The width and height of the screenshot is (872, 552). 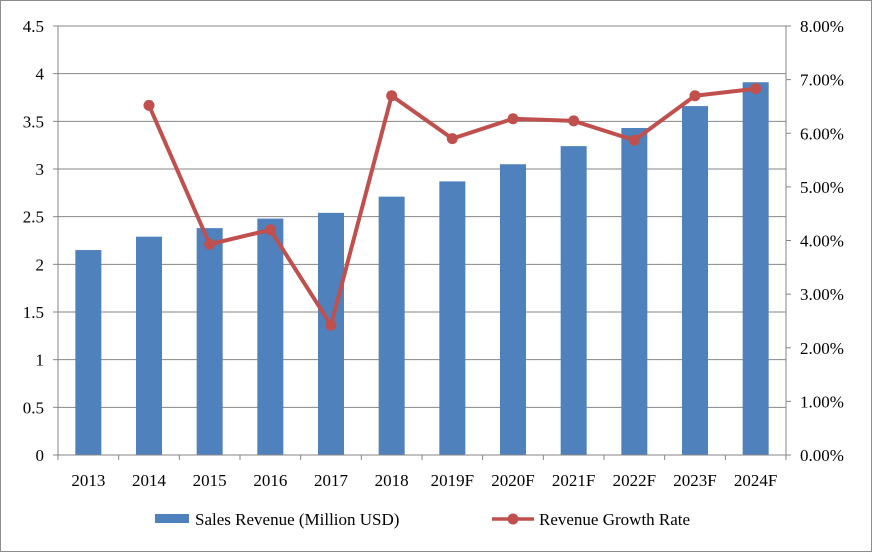 What do you see at coordinates (210, 244) in the screenshot?
I see `growth-point-2015` at bounding box center [210, 244].